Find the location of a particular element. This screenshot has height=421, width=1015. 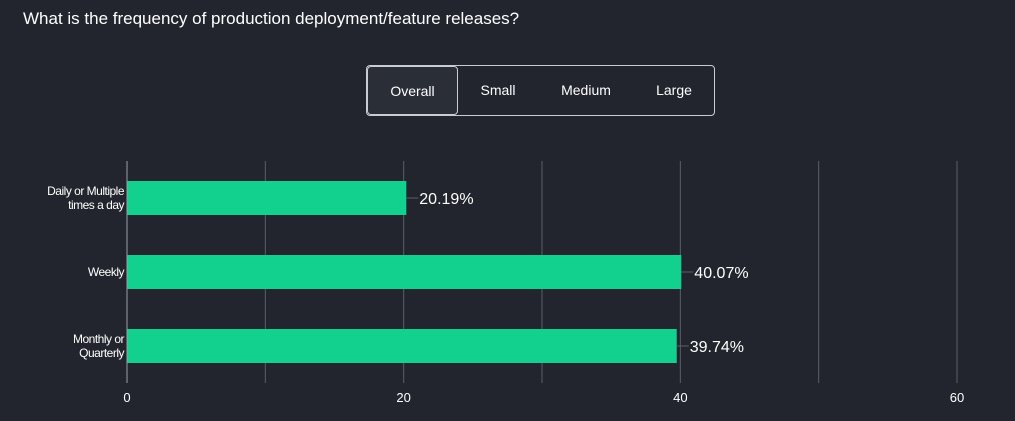

x-tick-label-1: 20 is located at coordinates (403, 397).